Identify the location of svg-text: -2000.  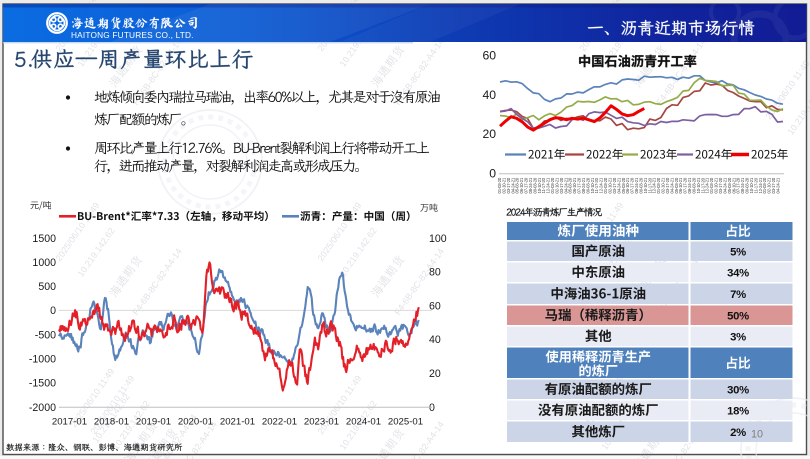
(42, 408).